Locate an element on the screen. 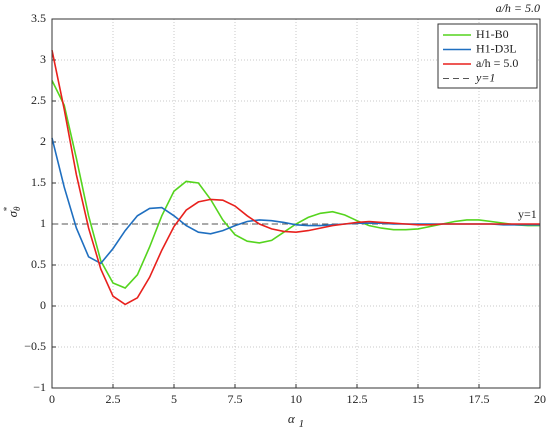 Image resolution: width=550 pixels, height=436 pixels. y-tick-label: 1 is located at coordinates (43, 223).